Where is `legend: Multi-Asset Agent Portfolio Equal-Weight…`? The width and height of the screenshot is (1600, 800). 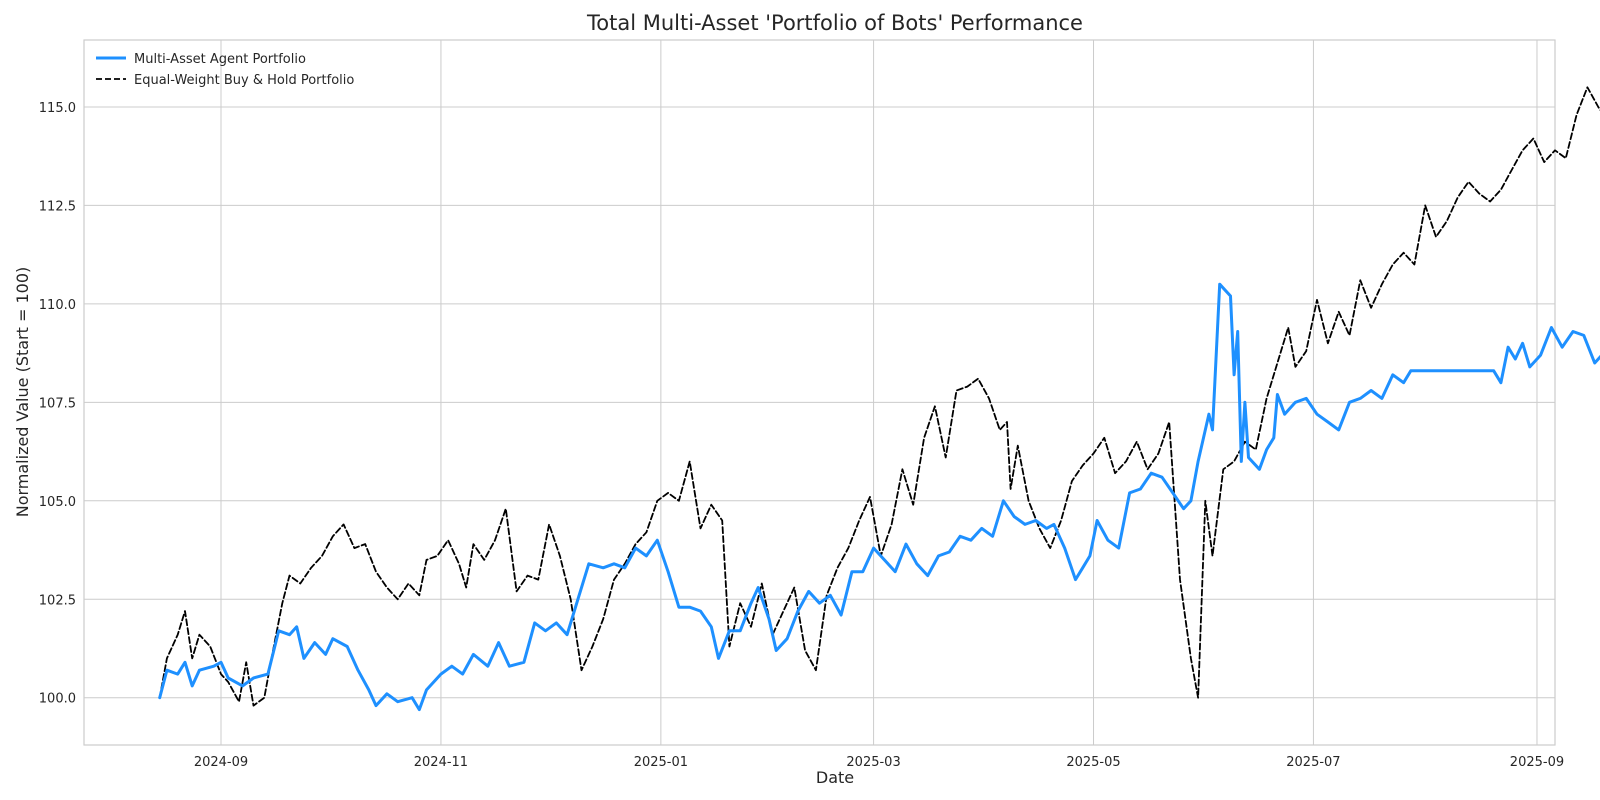
legend: Multi-Asset Agent Portfolio Equal-Weight… is located at coordinates (225, 70).